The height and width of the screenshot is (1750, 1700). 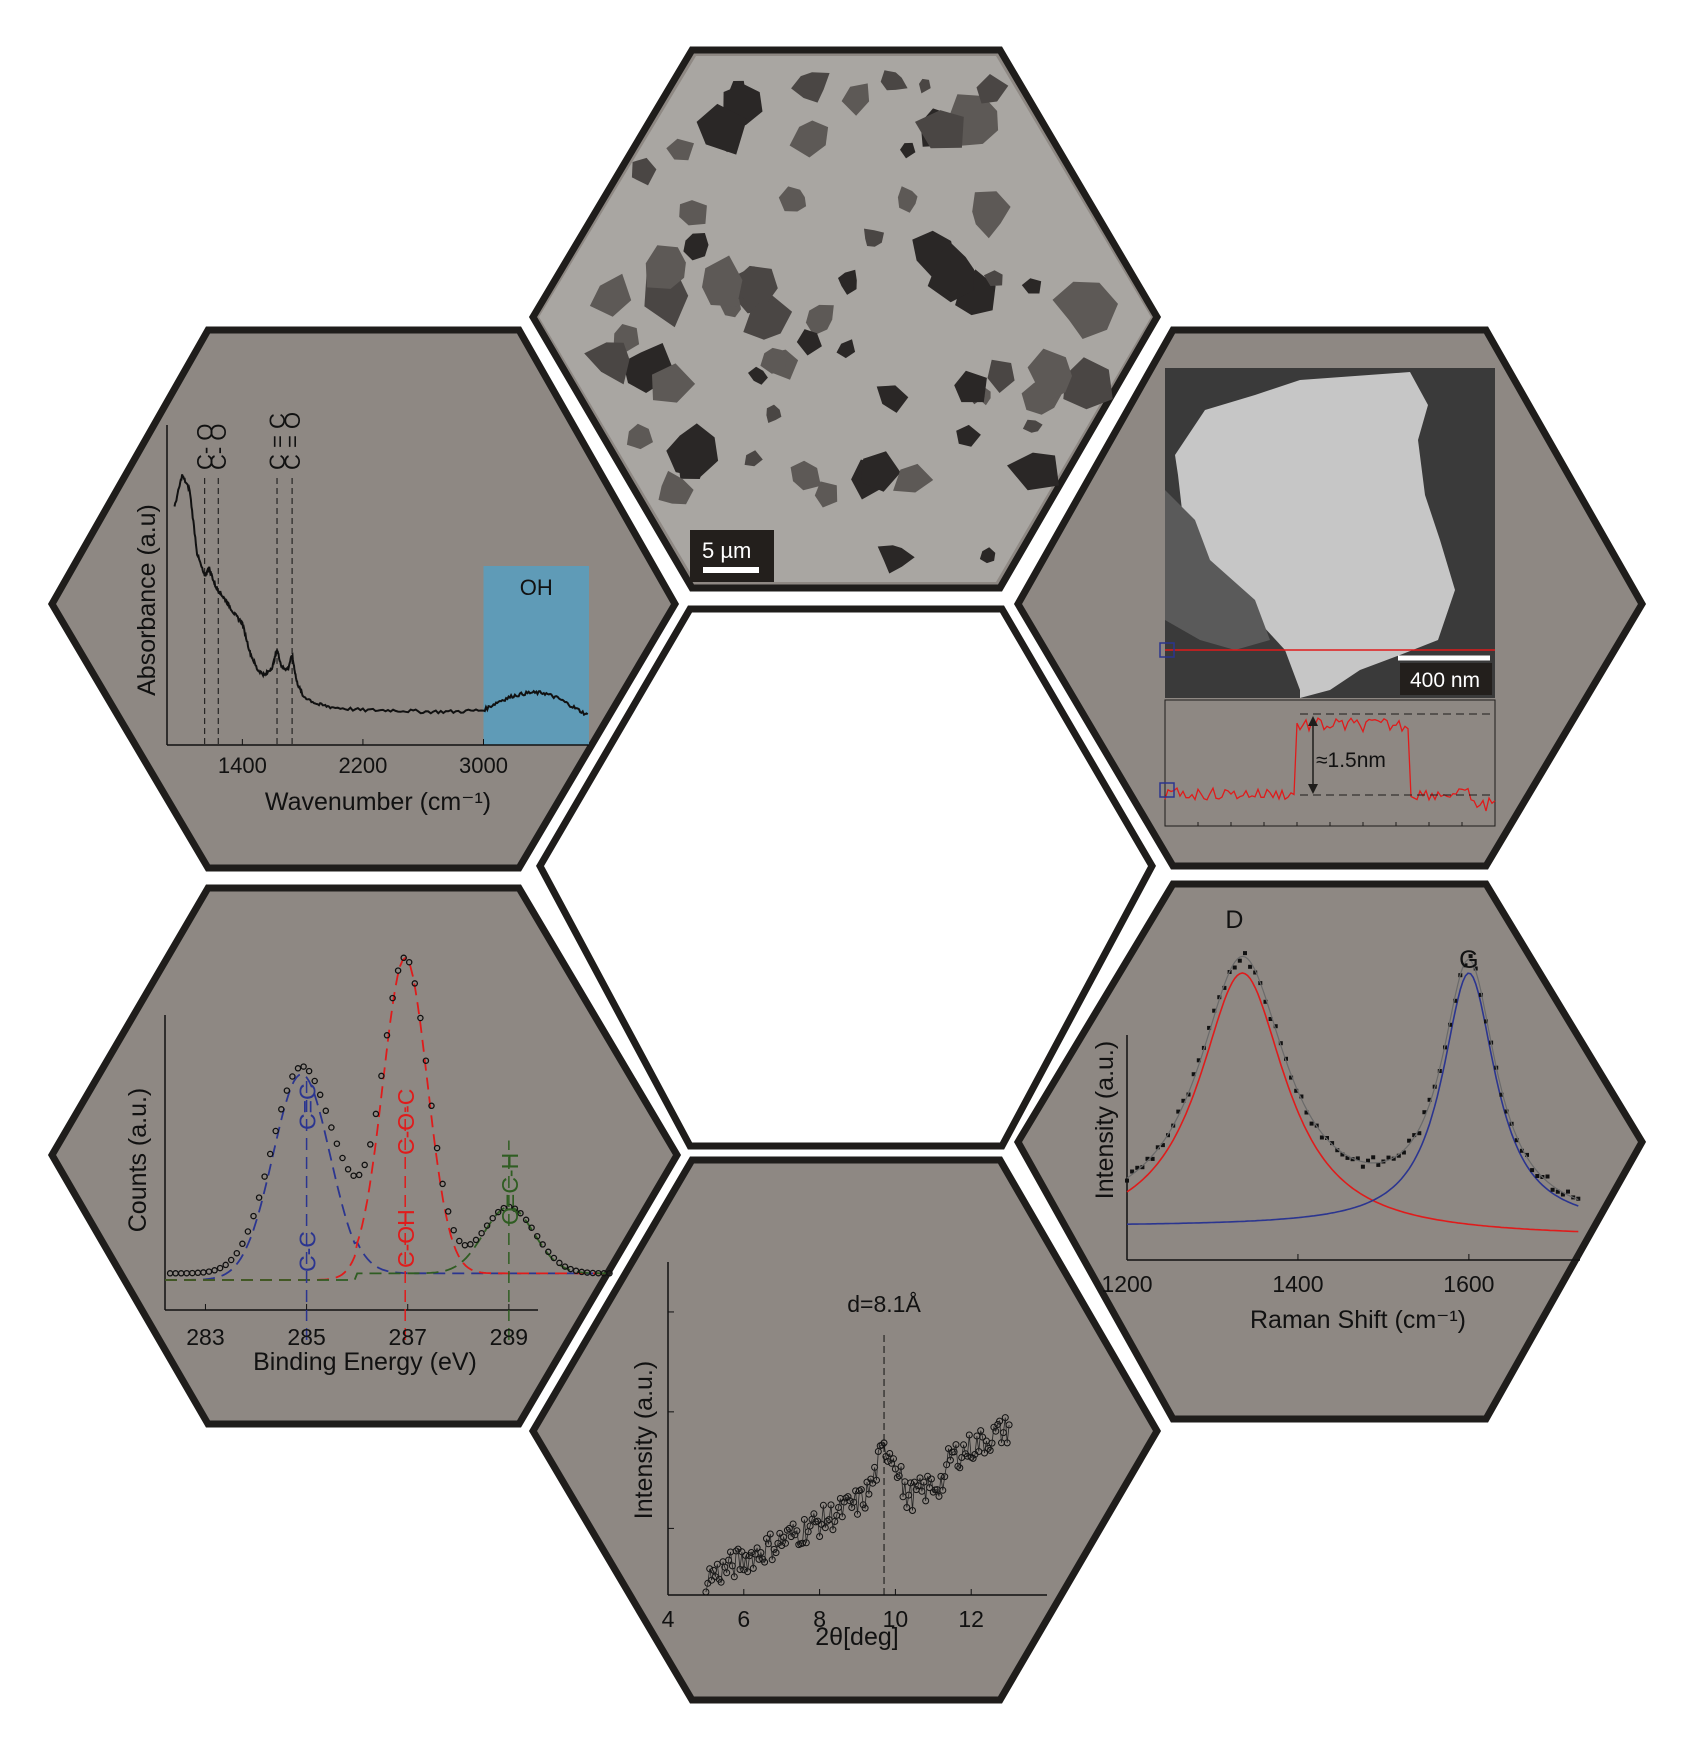 What do you see at coordinates (406, 1238) in the screenshot?
I see `xps-component-label: C-OH` at bounding box center [406, 1238].